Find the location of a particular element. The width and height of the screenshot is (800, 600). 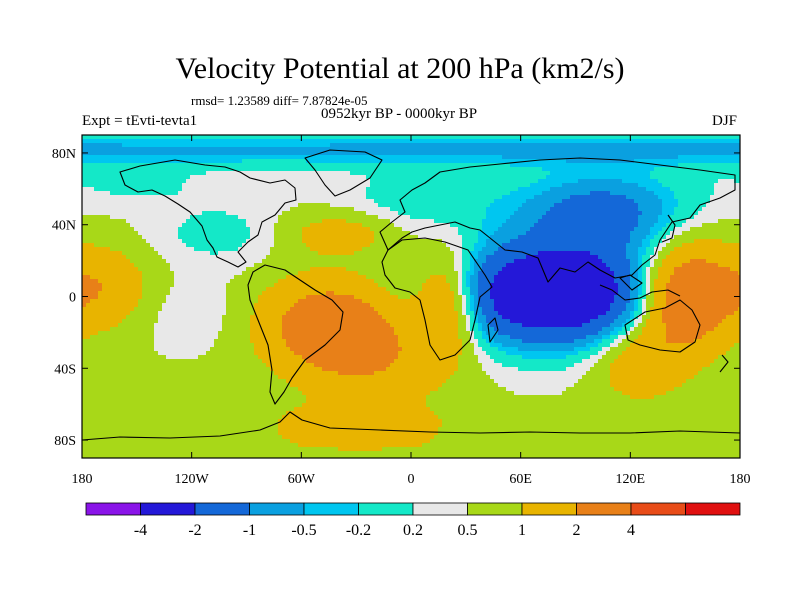

period-label: 0952kyr BP - 0000kyr BP is located at coordinates (399, 114).